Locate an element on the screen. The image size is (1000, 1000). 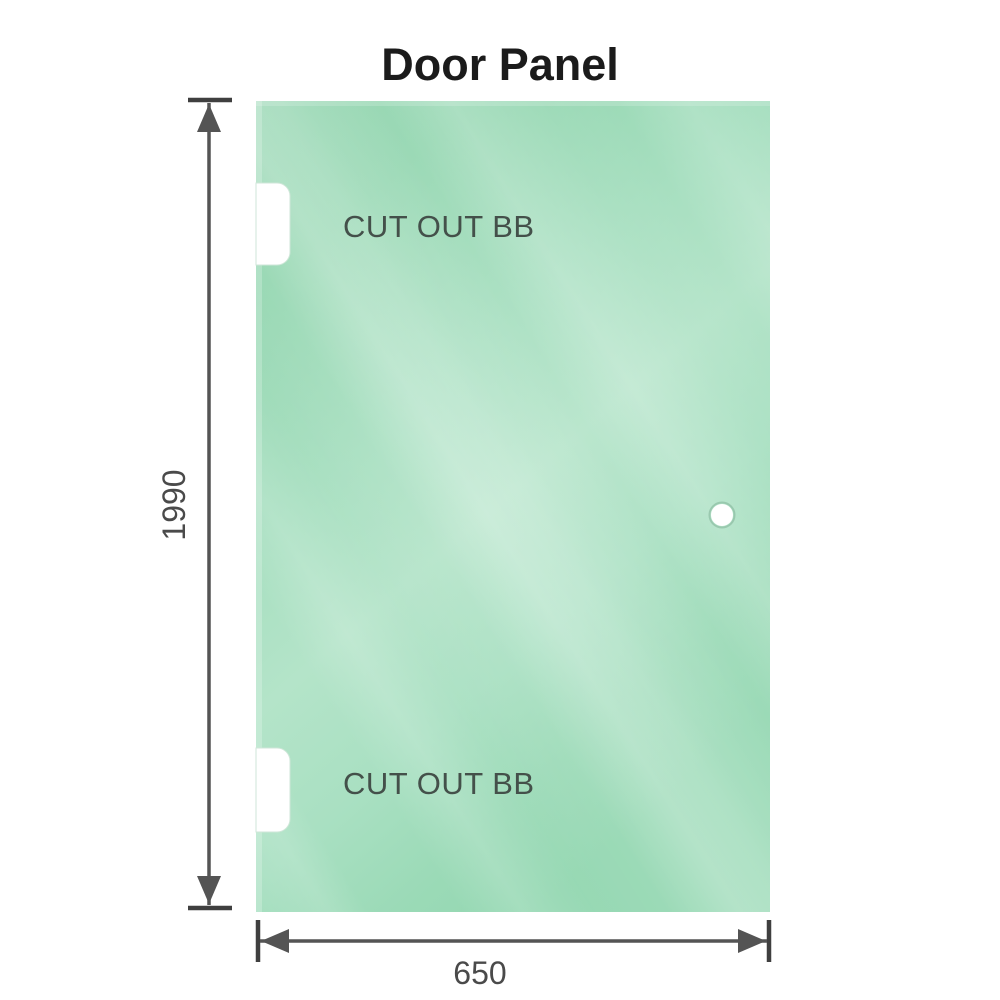
cutout-lower-shape is located at coordinates (273, 790).